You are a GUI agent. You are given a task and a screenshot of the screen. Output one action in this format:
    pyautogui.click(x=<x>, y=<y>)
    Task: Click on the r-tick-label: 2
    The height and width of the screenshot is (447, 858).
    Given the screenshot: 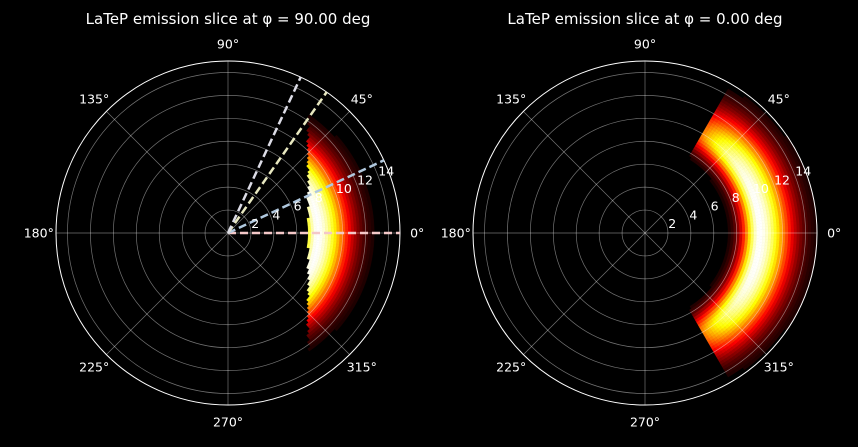 What is the action you would take?
    pyautogui.click(x=672, y=223)
    